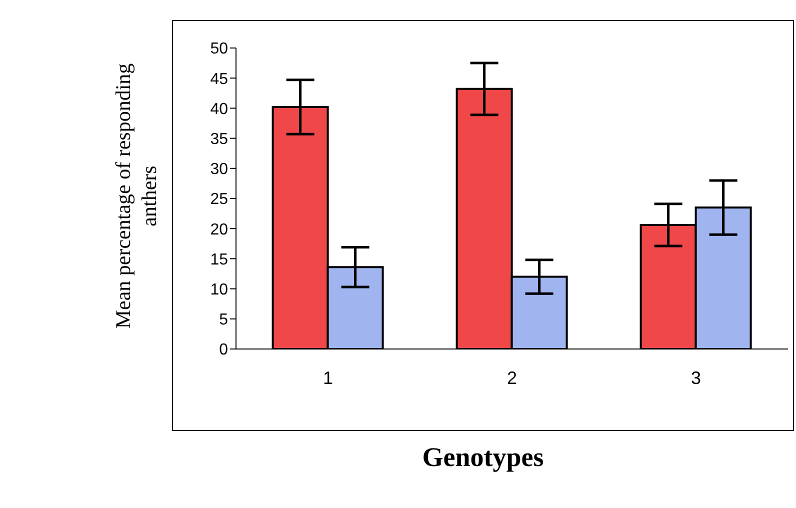 The image size is (796, 508). What do you see at coordinates (219, 139) in the screenshot?
I see `y-tick-label: 35` at bounding box center [219, 139].